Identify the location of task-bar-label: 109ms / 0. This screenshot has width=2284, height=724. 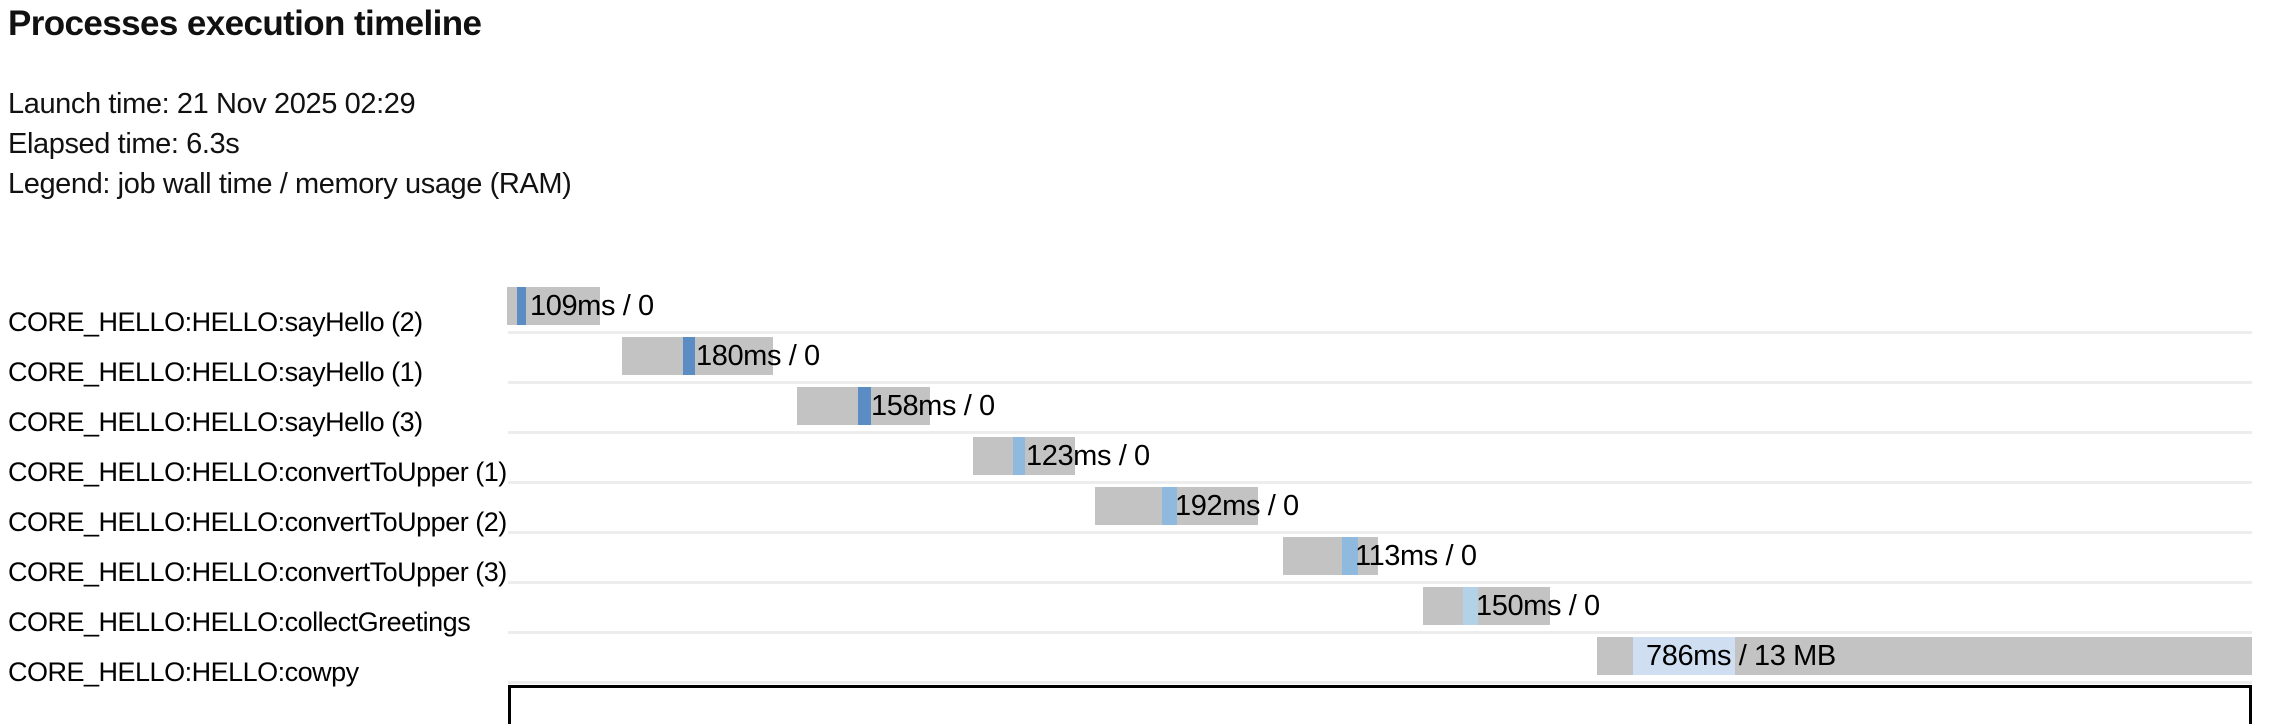
(592, 306).